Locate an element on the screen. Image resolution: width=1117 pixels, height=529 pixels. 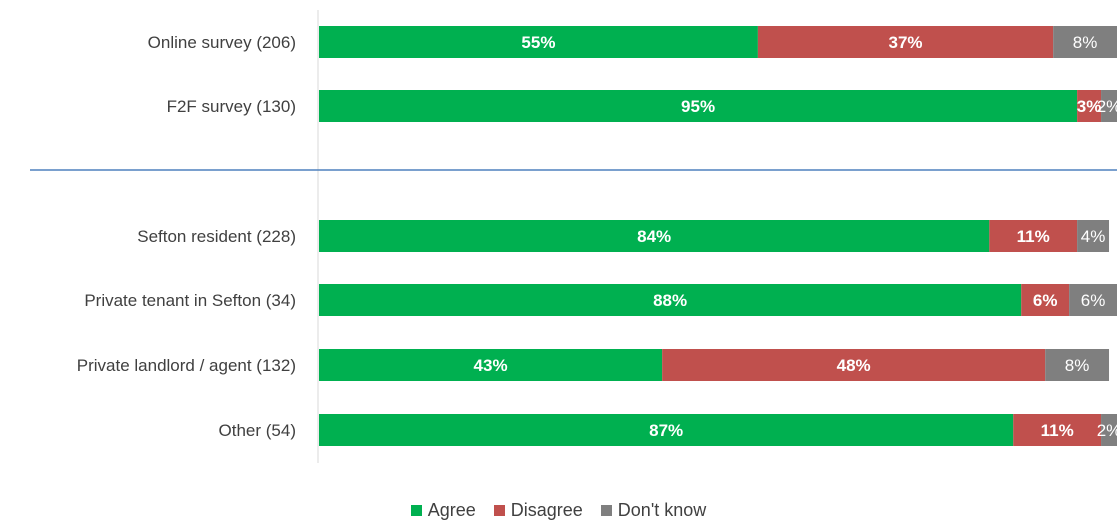
data-label-disagree: 37% is located at coordinates (906, 42).